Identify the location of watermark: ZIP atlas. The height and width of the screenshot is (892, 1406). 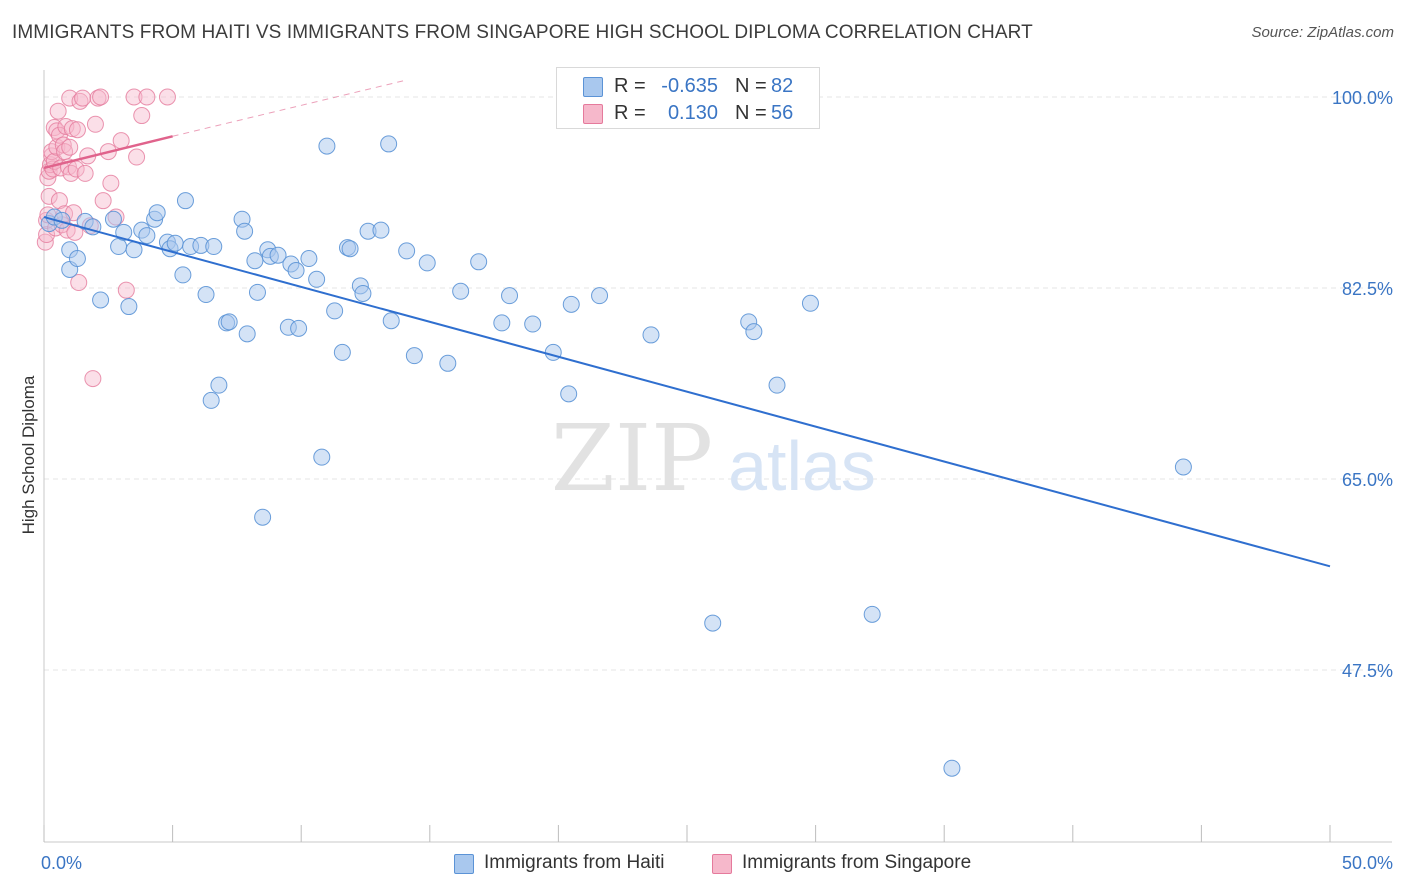
(713, 458).